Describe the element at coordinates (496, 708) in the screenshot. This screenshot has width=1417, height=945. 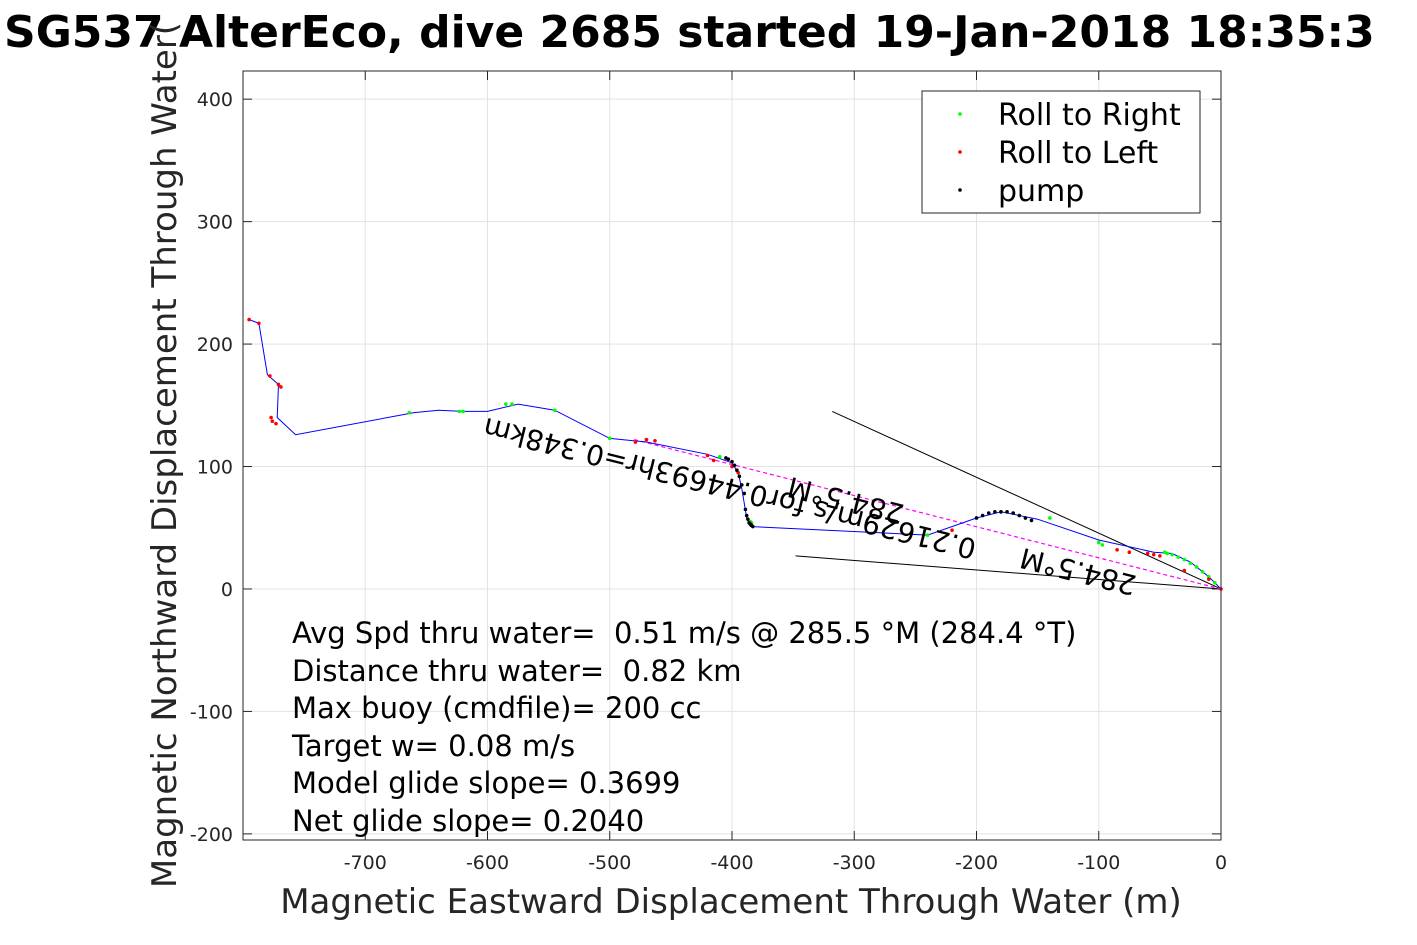
I see `annotation-max-buoy: Max buoy (cmdfile)= 200 cc` at that location.